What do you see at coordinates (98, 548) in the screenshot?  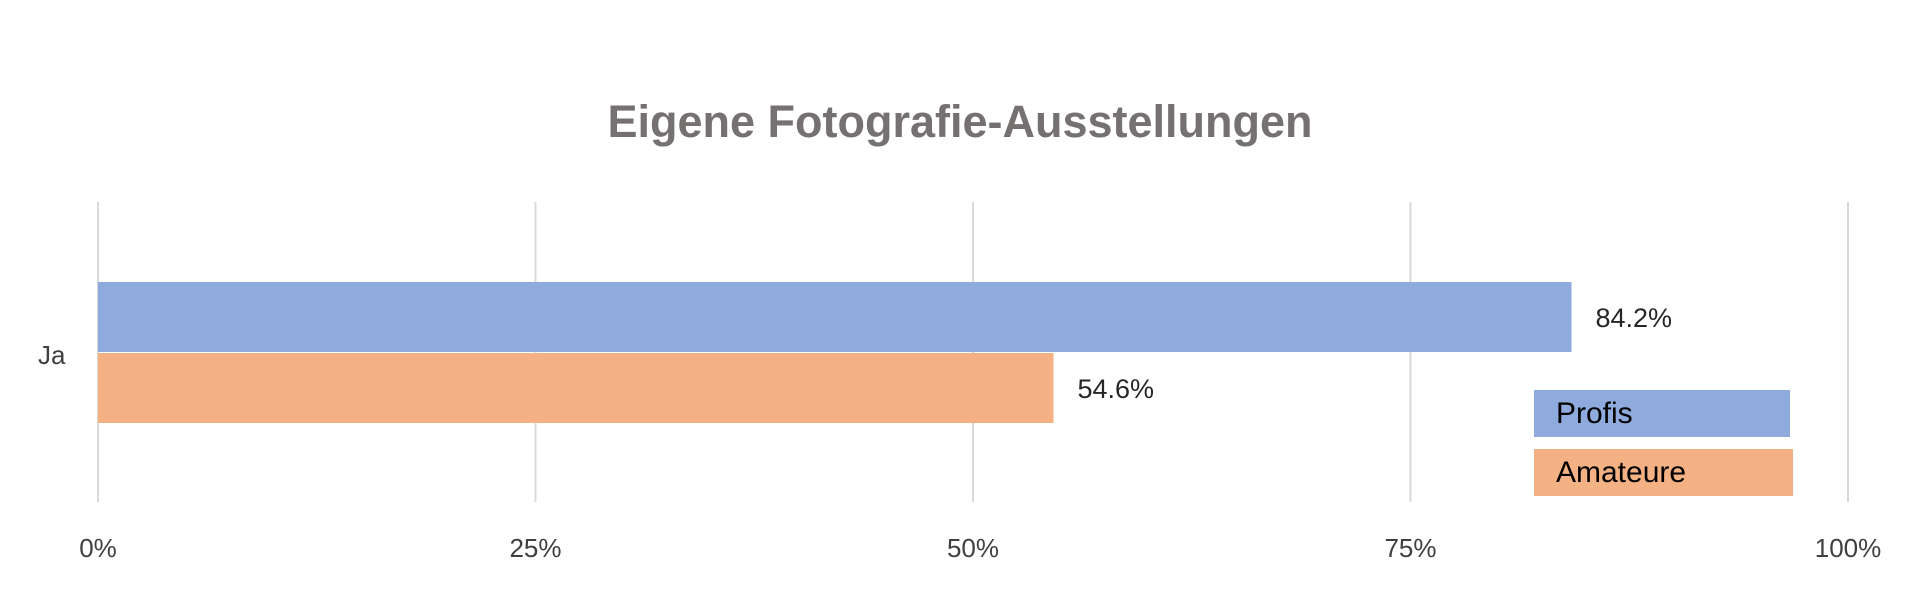 I see `x-tick-label: 0%` at bounding box center [98, 548].